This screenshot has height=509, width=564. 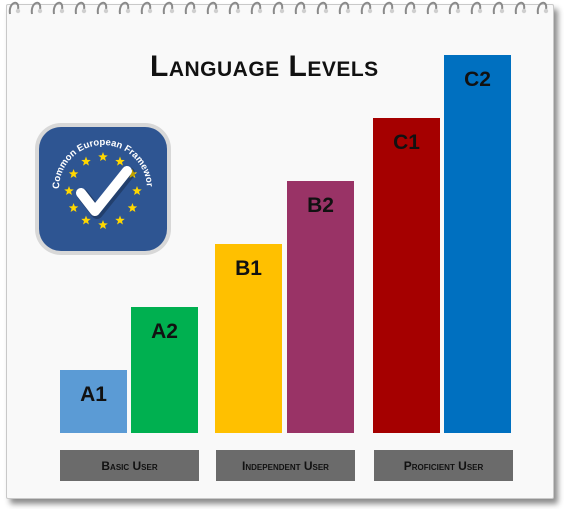 What do you see at coordinates (248, 268) in the screenshot?
I see `bar-label-b1: B1` at bounding box center [248, 268].